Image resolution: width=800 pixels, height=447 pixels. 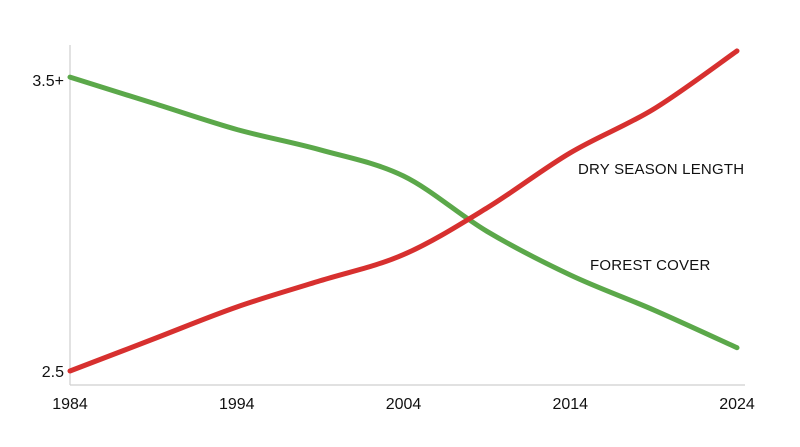 What do you see at coordinates (237, 404) in the screenshot?
I see `x-tick-label: 1994` at bounding box center [237, 404].